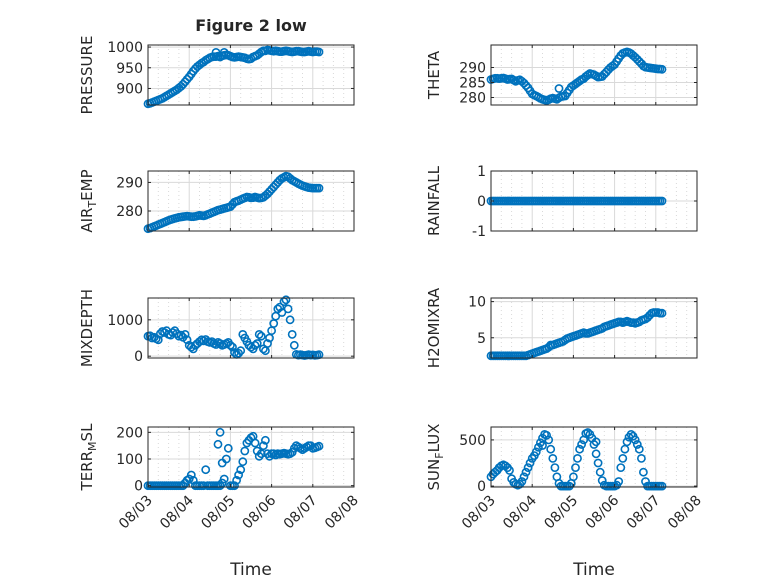  I want to click on y-tick-label: 100, so click(129, 460).